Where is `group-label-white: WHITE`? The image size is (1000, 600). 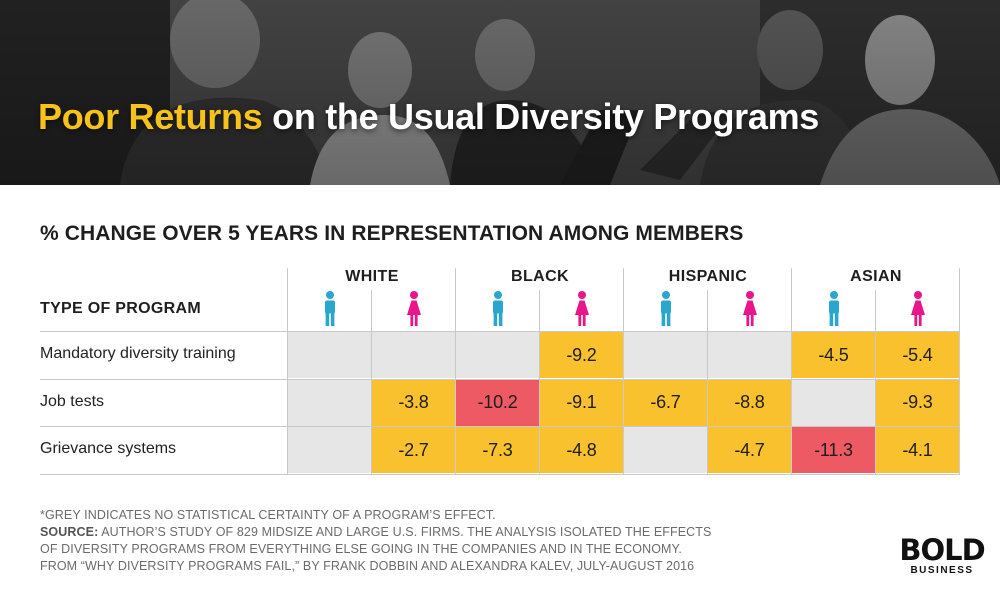
group-label-white: WHITE is located at coordinates (372, 276).